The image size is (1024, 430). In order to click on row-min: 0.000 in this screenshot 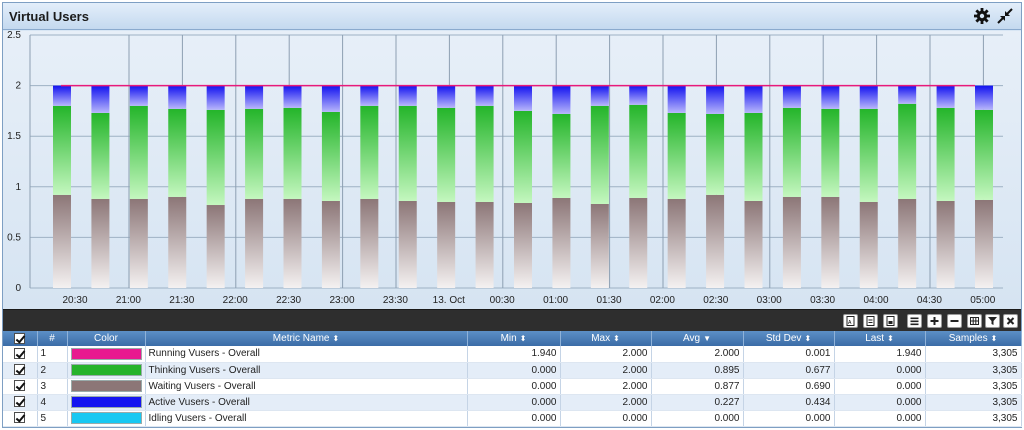, I will do `click(514, 402)`.